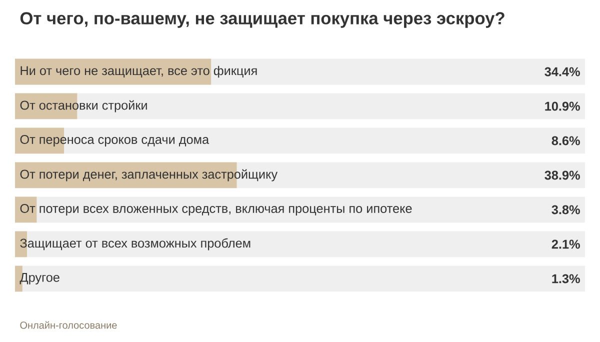 The width and height of the screenshot is (600, 342). What do you see at coordinates (566, 244) in the screenshot?
I see `data-label: 2.1%` at bounding box center [566, 244].